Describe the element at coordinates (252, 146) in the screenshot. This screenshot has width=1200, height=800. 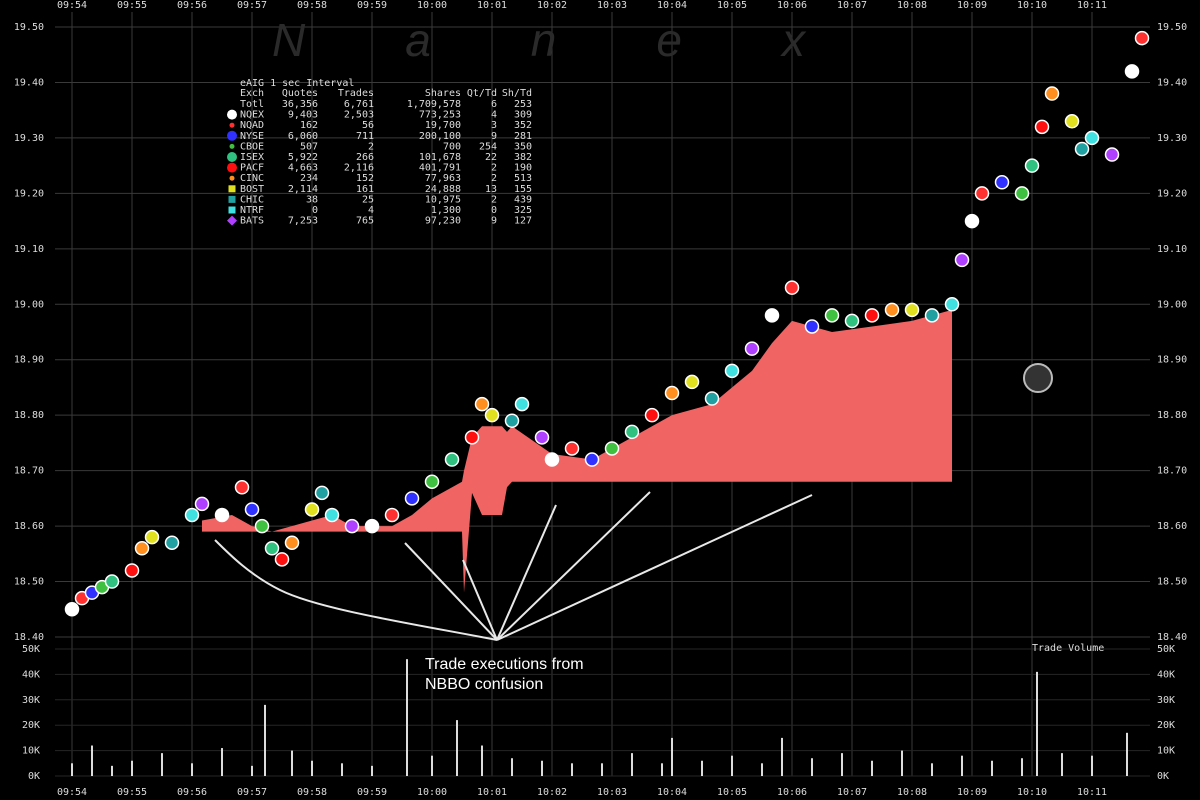
I see `legend-cell: CBOE` at that location.